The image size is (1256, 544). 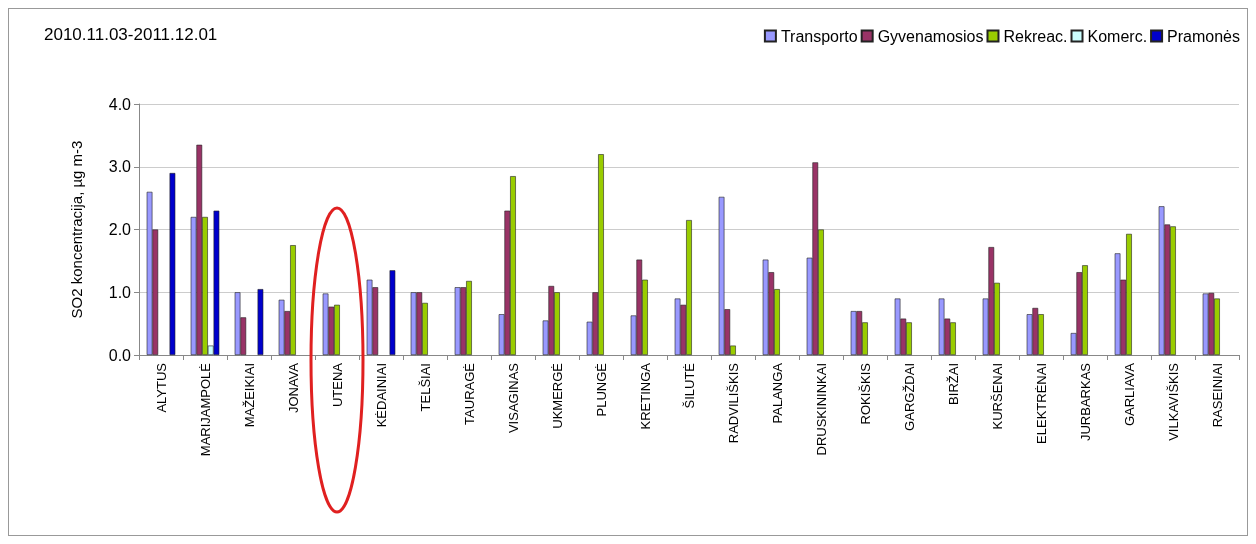 What do you see at coordinates (249, 395) in the screenshot?
I see `x-tick-label: MAŽEIKIAI` at bounding box center [249, 395].